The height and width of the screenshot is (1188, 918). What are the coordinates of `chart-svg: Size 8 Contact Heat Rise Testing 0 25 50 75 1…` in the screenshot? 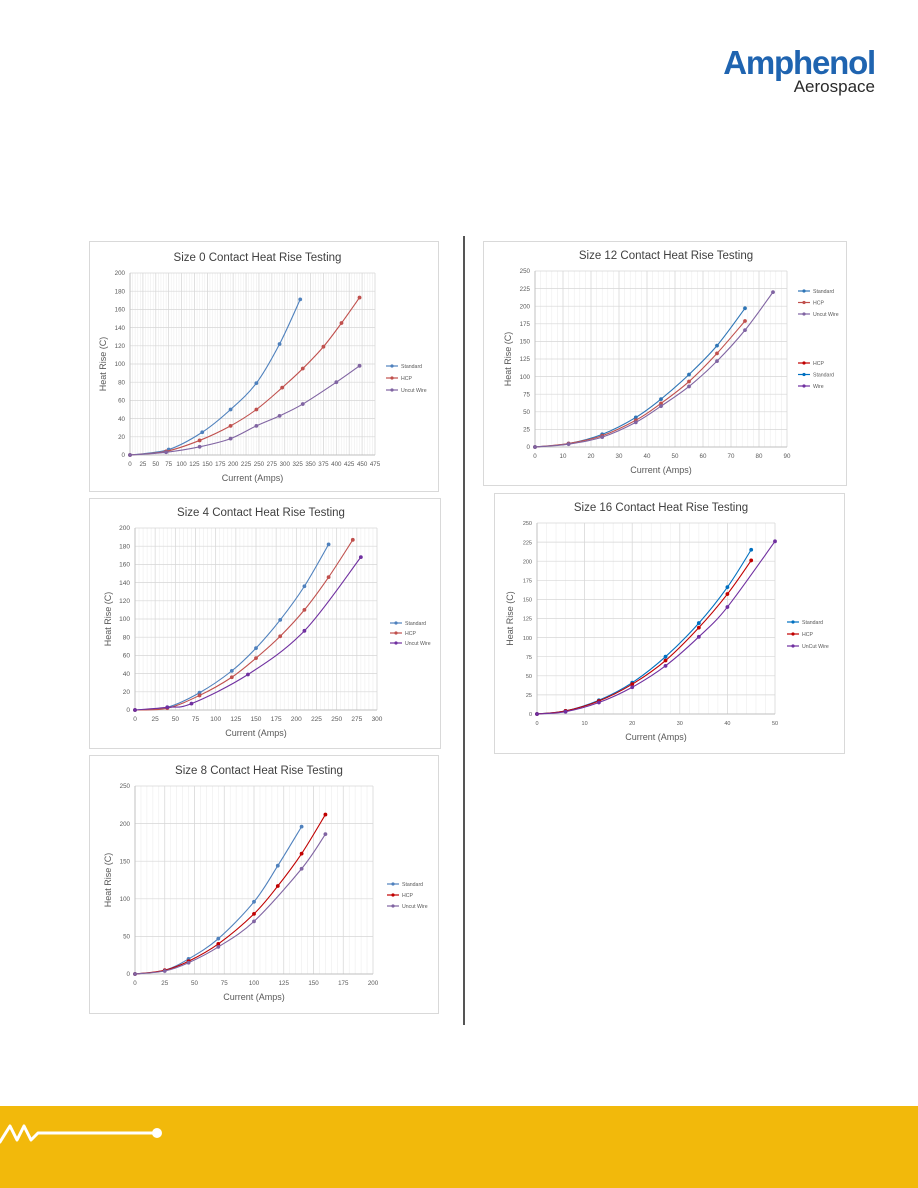 It's located at (265, 883).